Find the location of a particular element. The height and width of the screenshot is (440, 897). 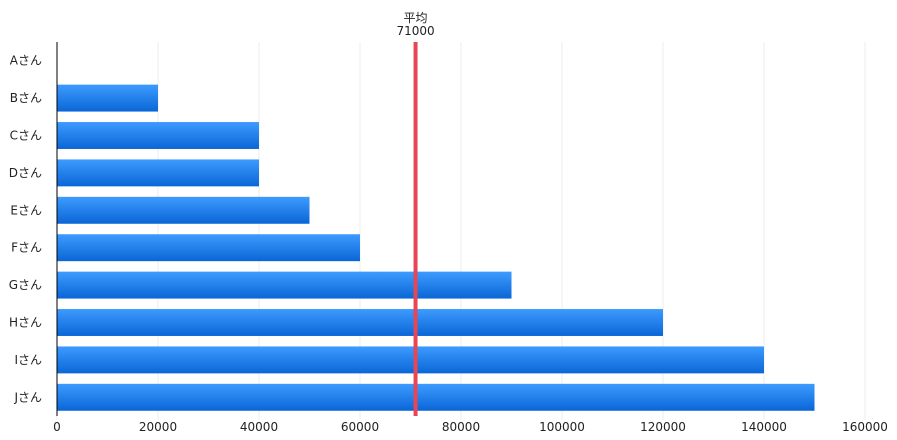

category-label: Jさん is located at coordinates (27, 397).